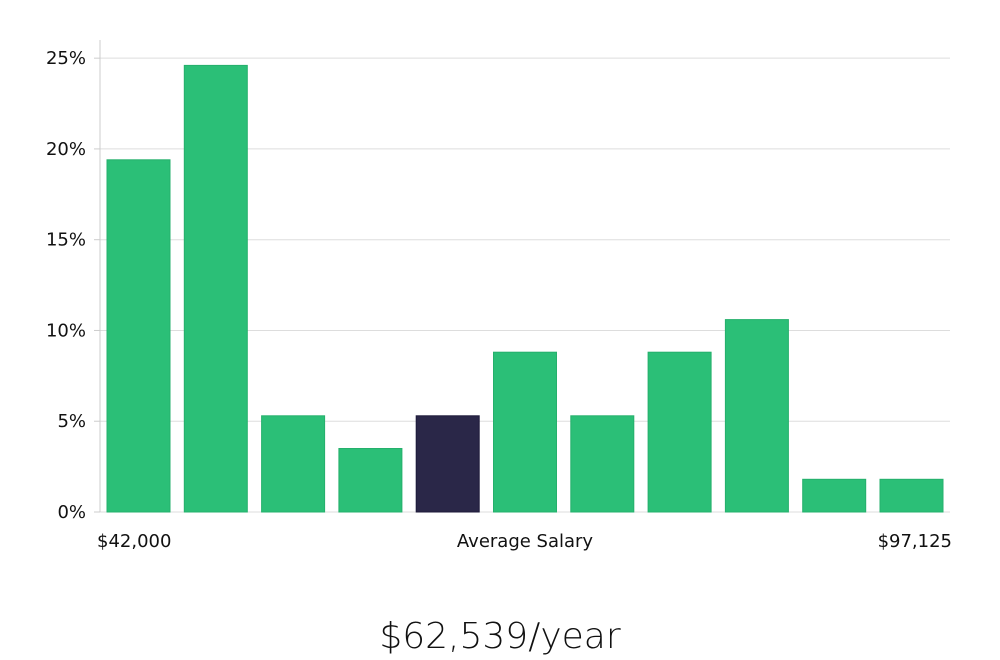 The image size is (1000, 660). Describe the element at coordinates (66, 149) in the screenshot. I see `y-tick-label: 20%` at that location.